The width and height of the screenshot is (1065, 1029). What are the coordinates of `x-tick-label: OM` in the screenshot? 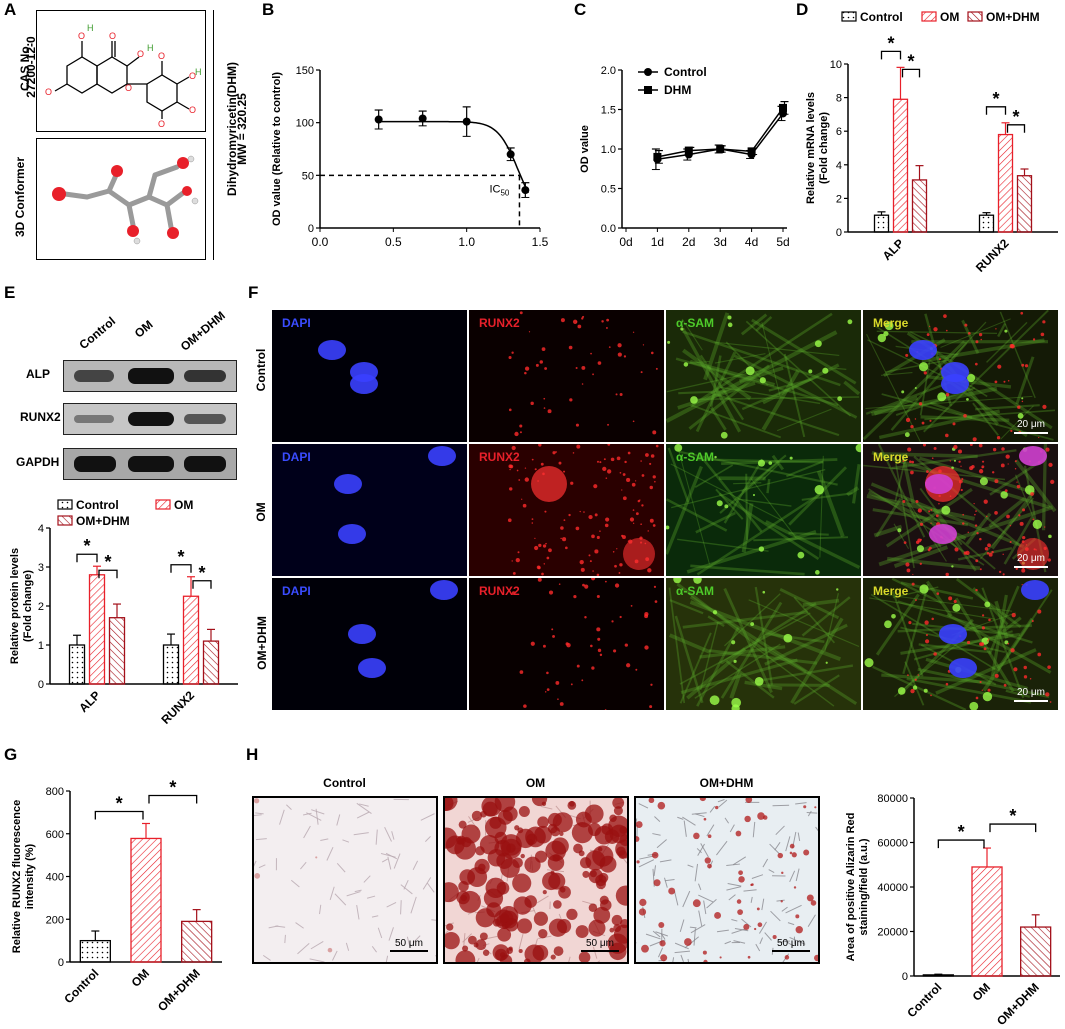 It's located at (141, 978).